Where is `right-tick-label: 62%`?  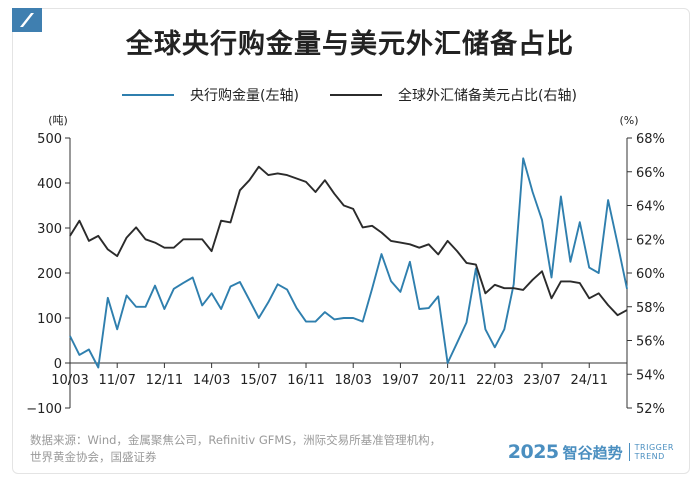
right-tick-label: 62% is located at coordinates (650, 240).